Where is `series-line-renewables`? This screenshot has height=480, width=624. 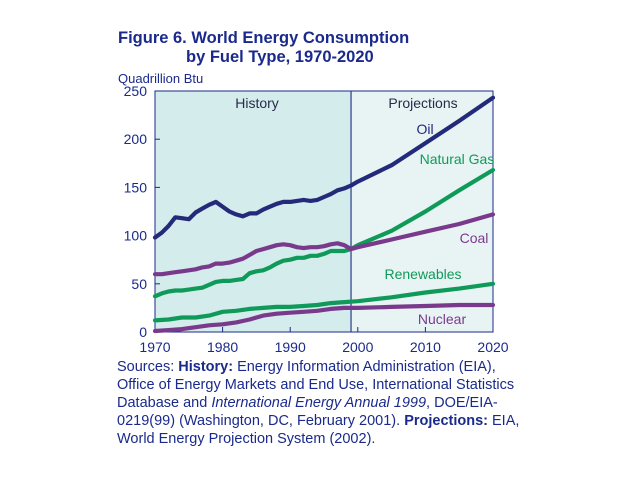 series-line-renewables is located at coordinates (324, 302).